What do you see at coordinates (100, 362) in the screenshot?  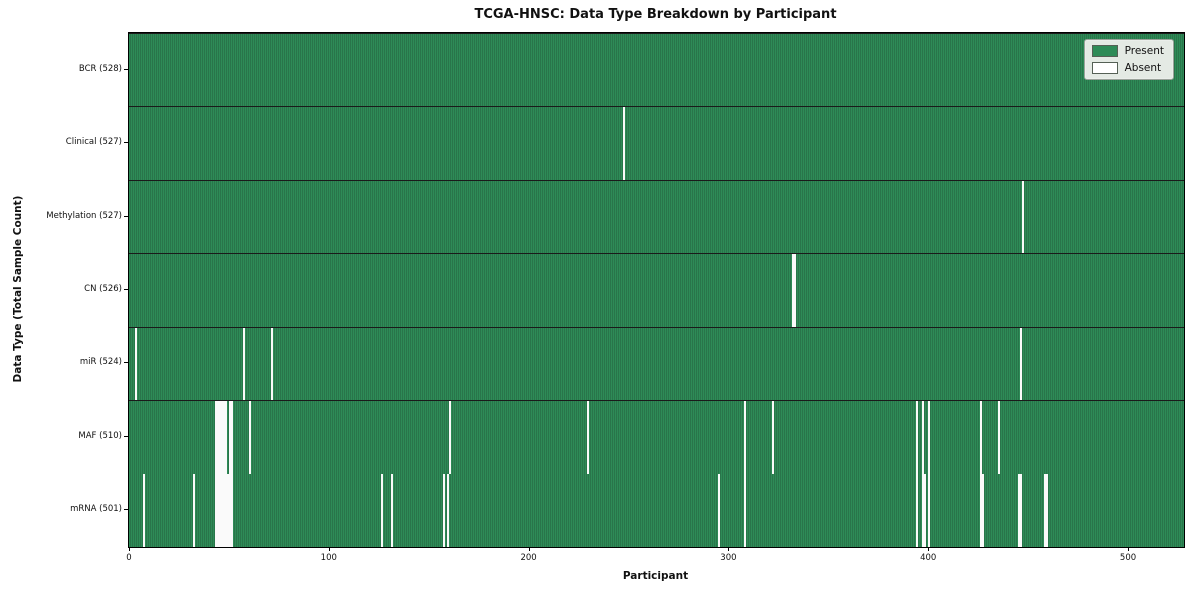 I see `y-tick-label: miR (524)` at bounding box center [100, 362].